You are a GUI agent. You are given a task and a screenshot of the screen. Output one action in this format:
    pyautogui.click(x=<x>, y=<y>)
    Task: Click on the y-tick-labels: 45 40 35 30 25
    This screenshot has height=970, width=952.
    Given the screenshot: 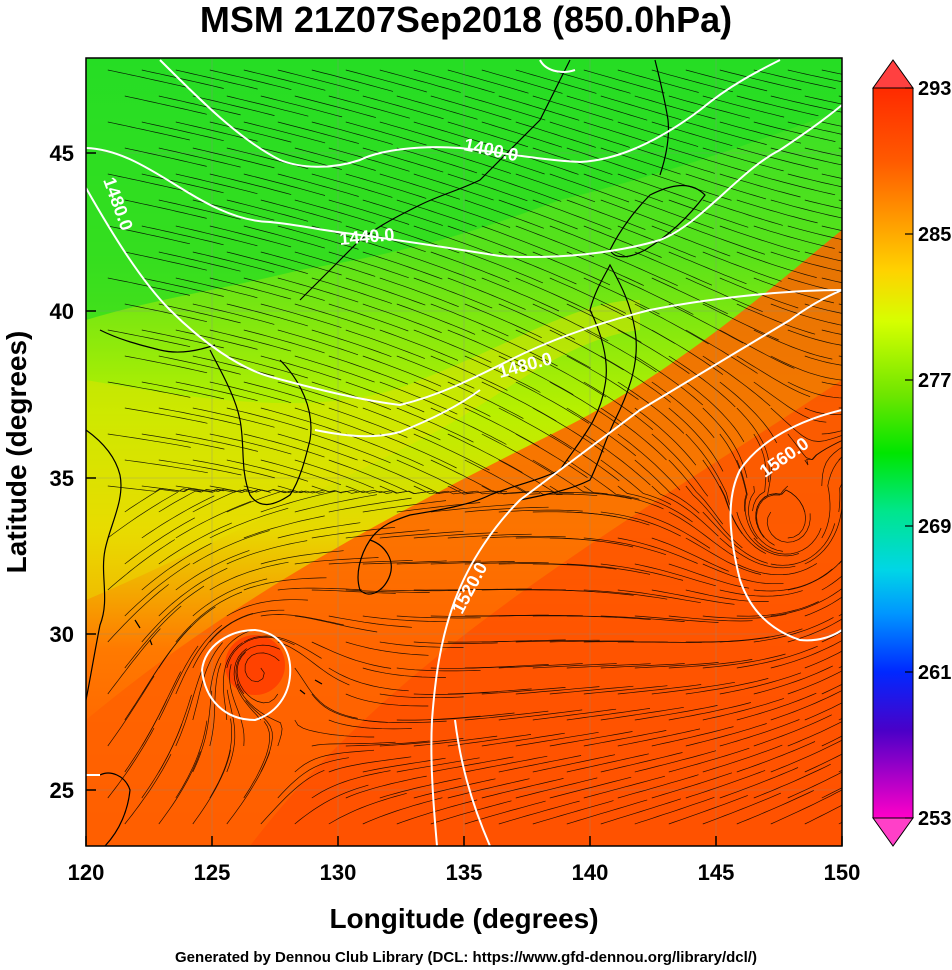 What is the action you would take?
    pyautogui.click(x=62, y=472)
    